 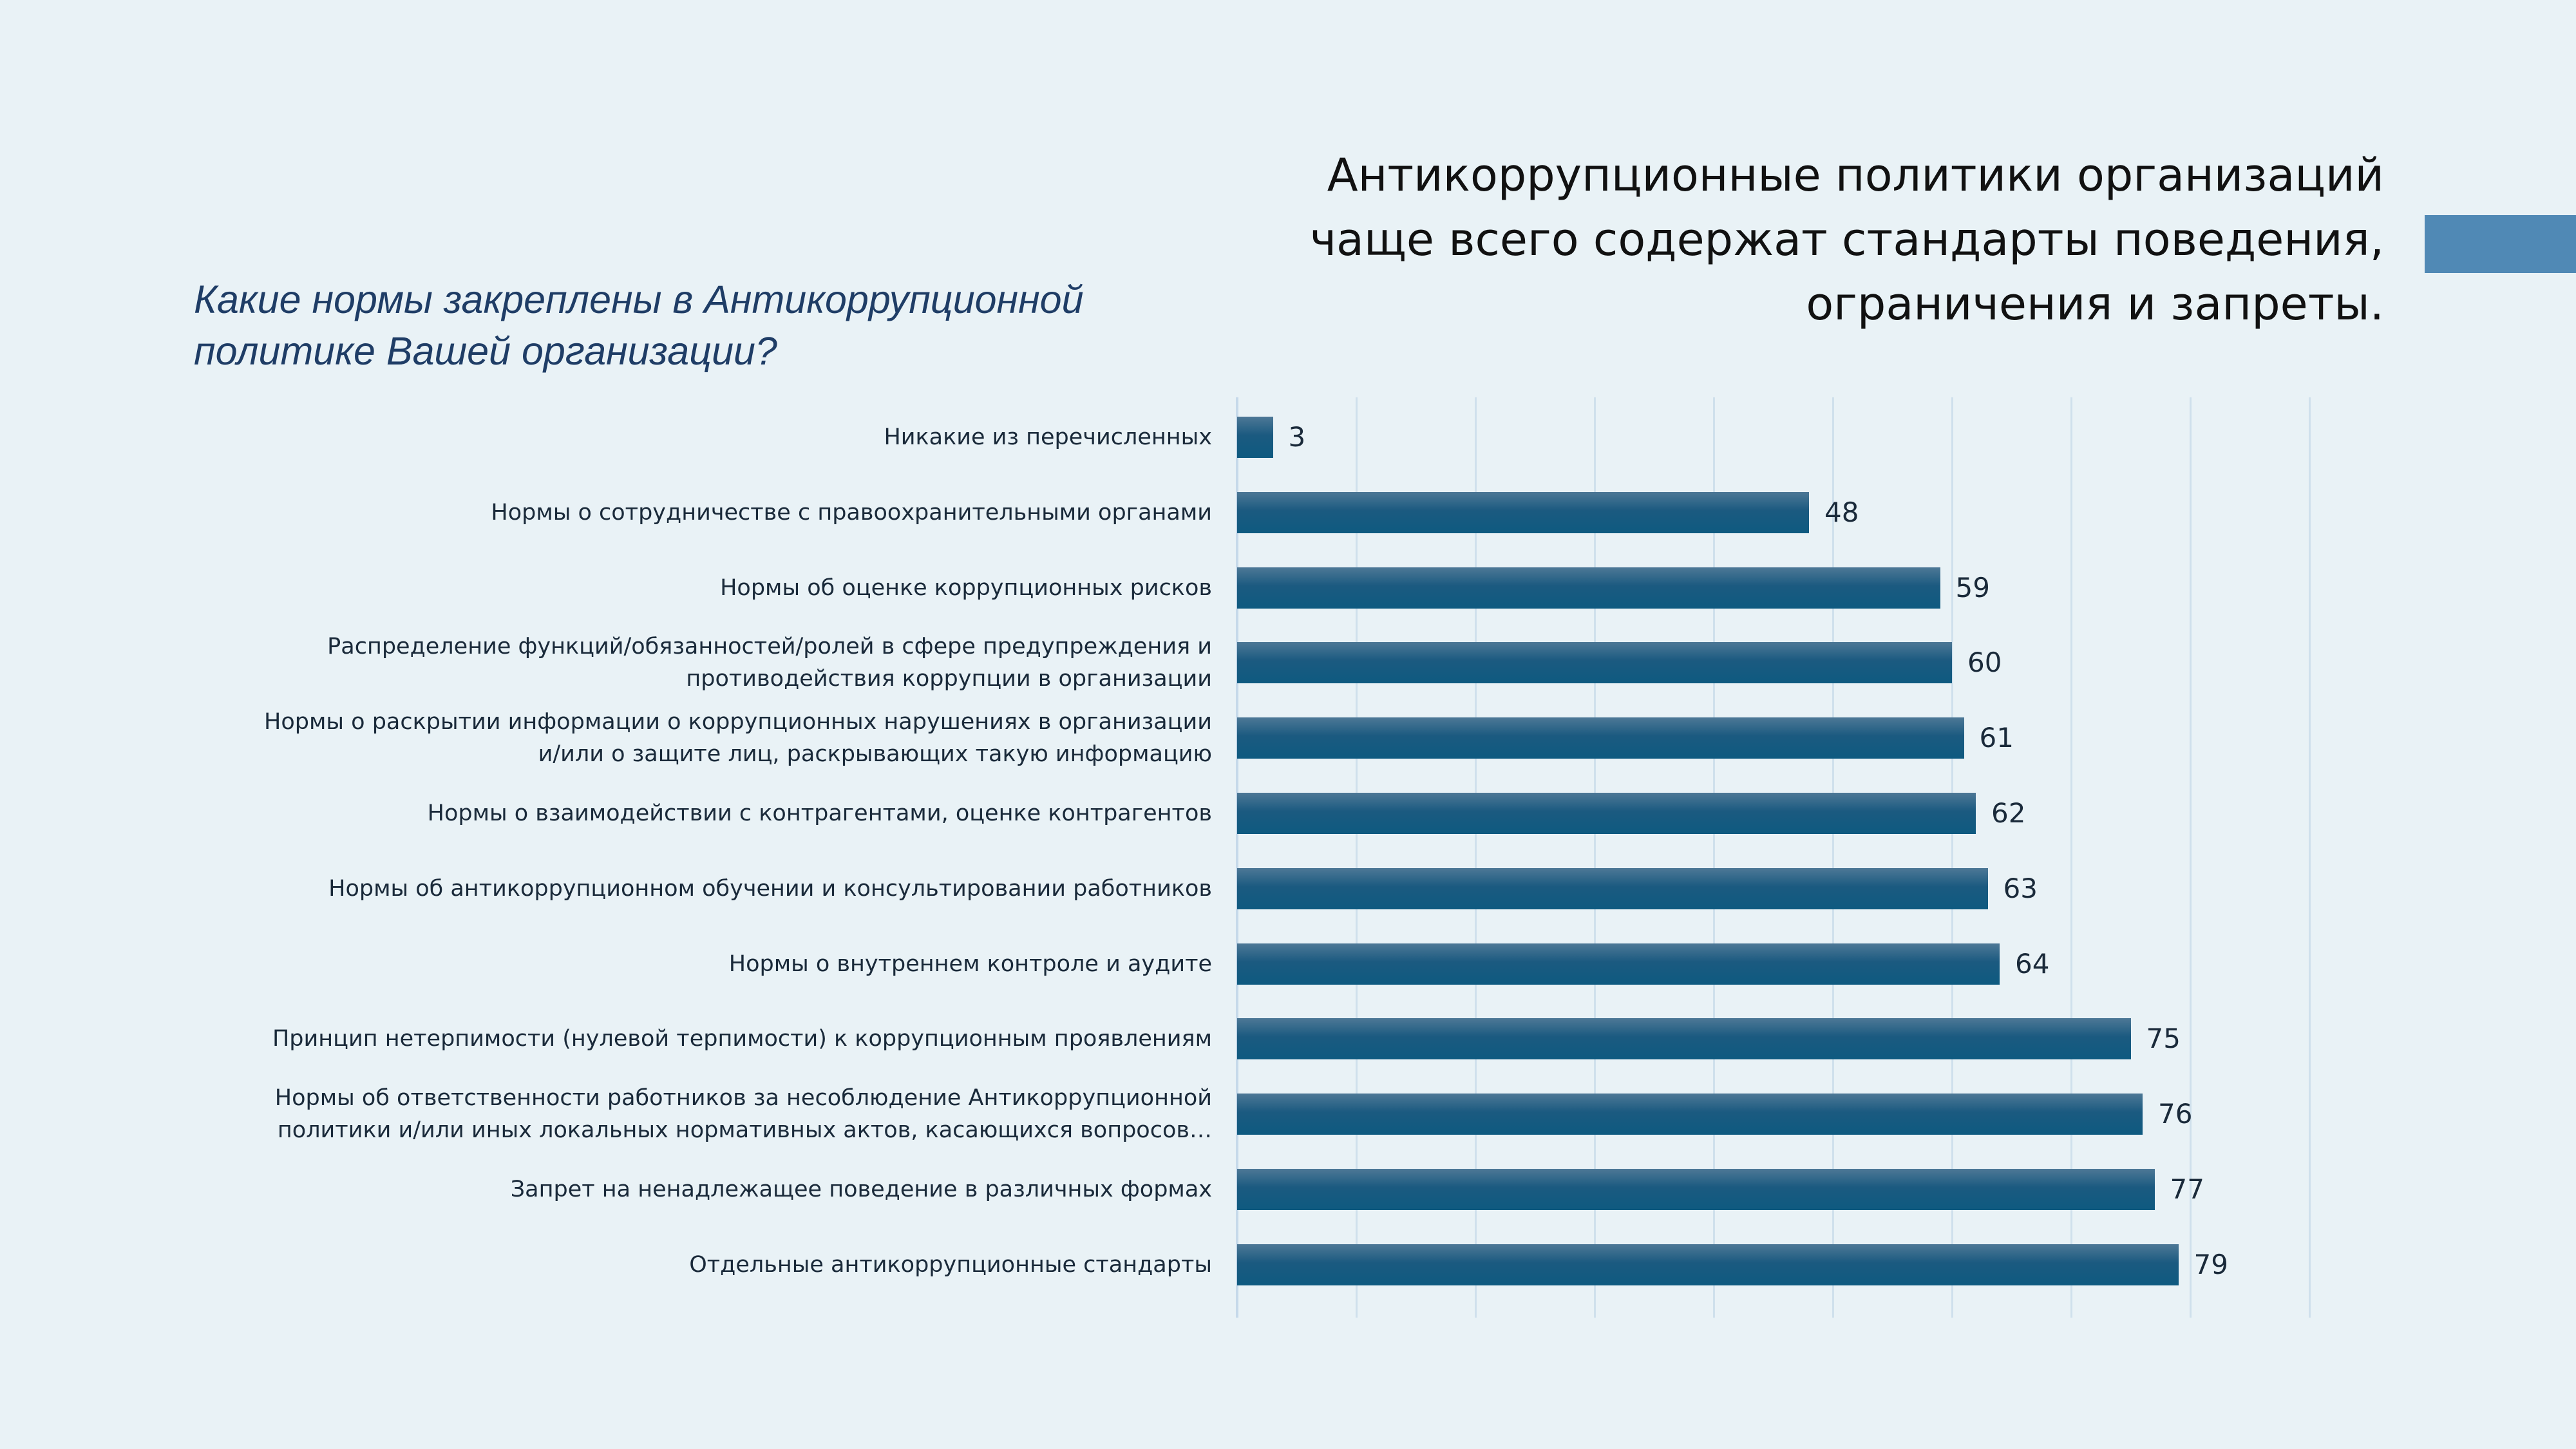 What do you see at coordinates (2008, 813) in the screenshot?
I see `data-label: 62` at bounding box center [2008, 813].